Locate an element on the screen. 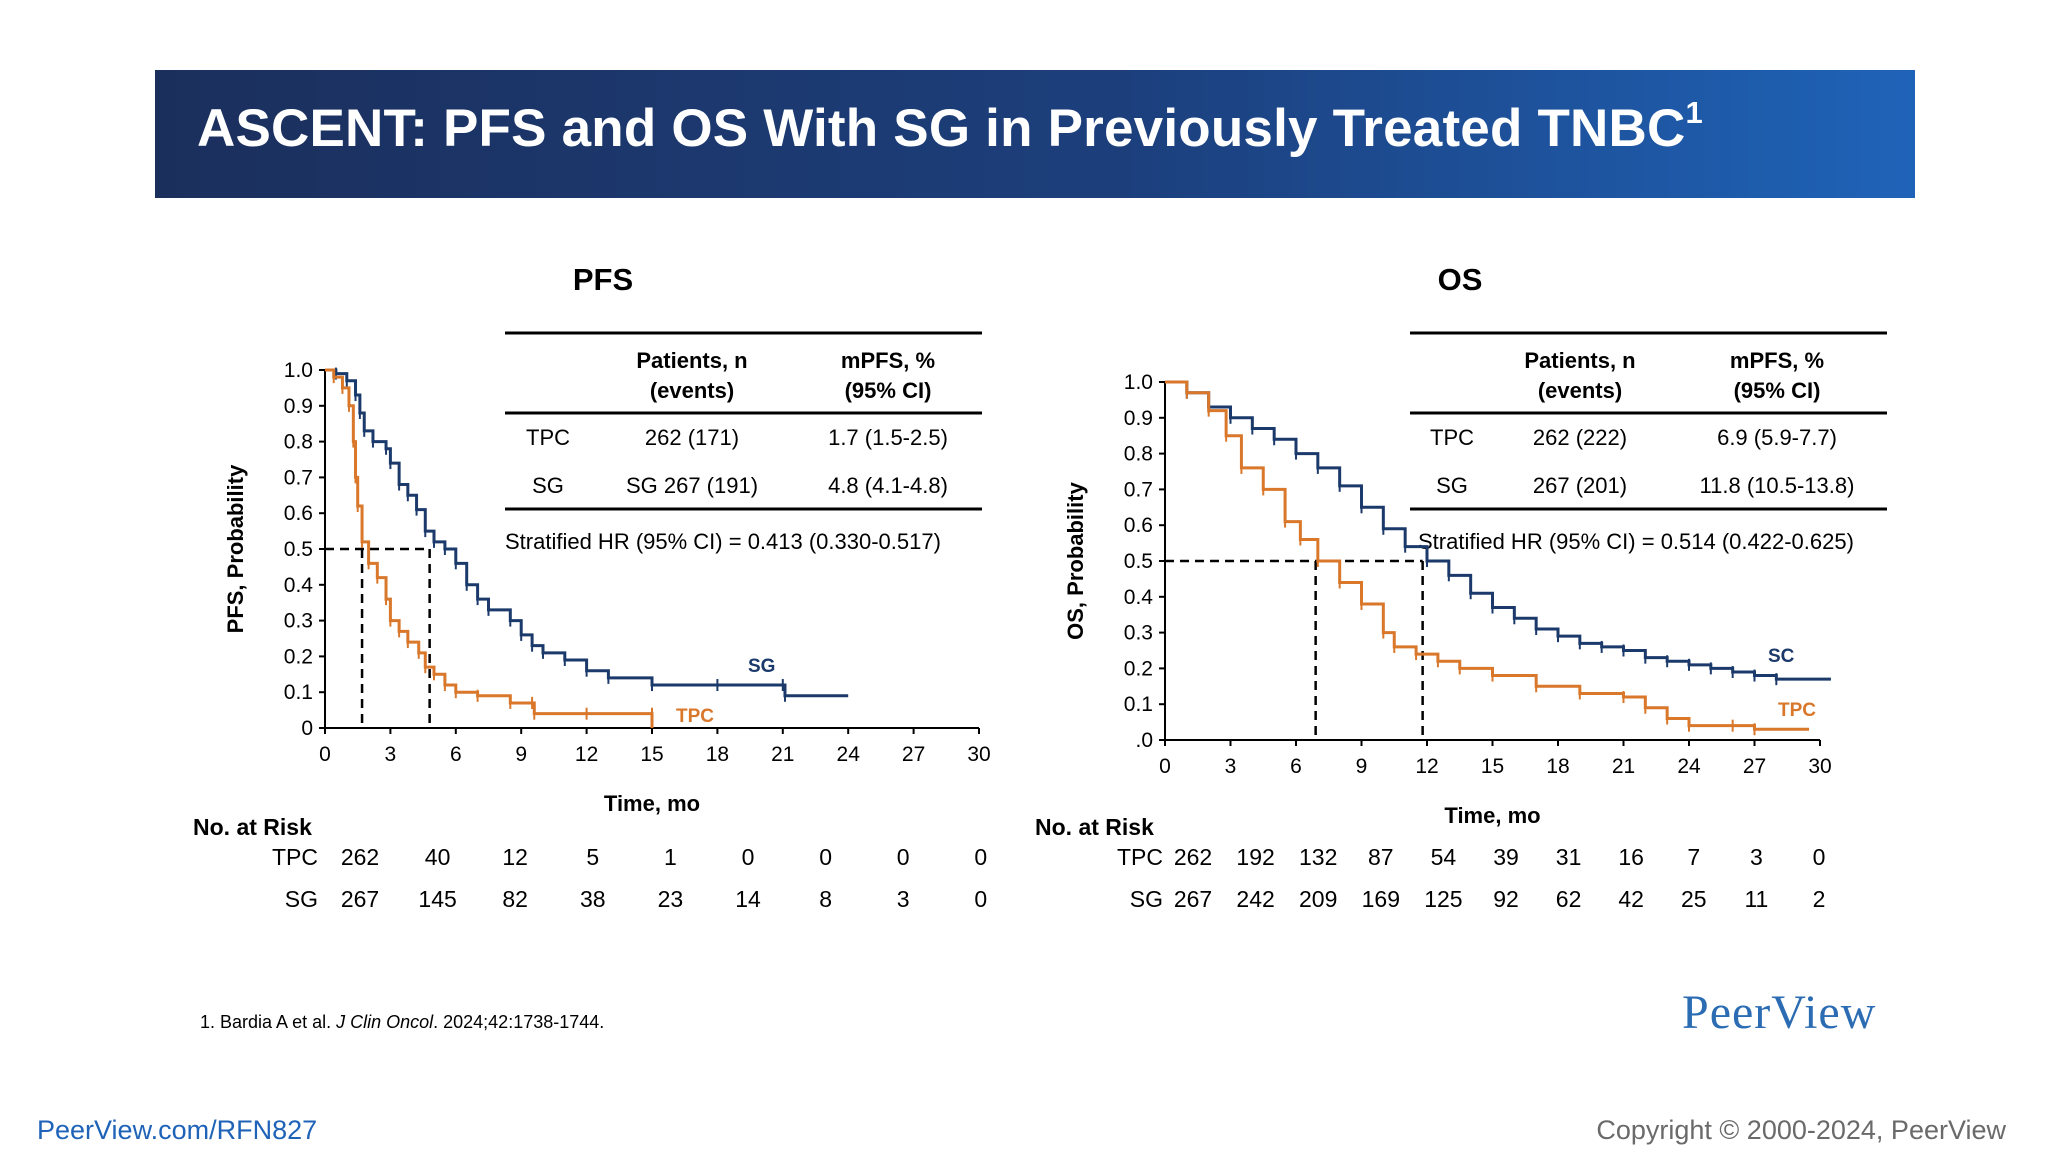  risk-value: 14 is located at coordinates (748, 899).